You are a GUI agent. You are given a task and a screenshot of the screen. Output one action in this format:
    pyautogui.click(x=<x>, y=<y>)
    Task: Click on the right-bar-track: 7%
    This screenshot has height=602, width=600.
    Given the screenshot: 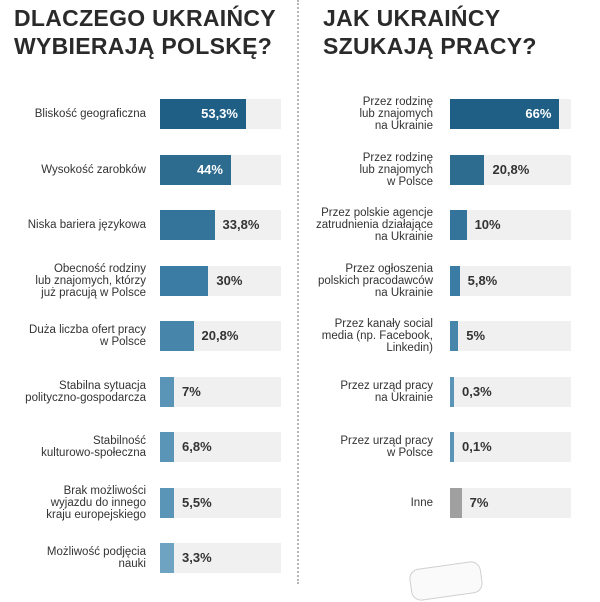 What is the action you would take?
    pyautogui.click(x=510, y=502)
    